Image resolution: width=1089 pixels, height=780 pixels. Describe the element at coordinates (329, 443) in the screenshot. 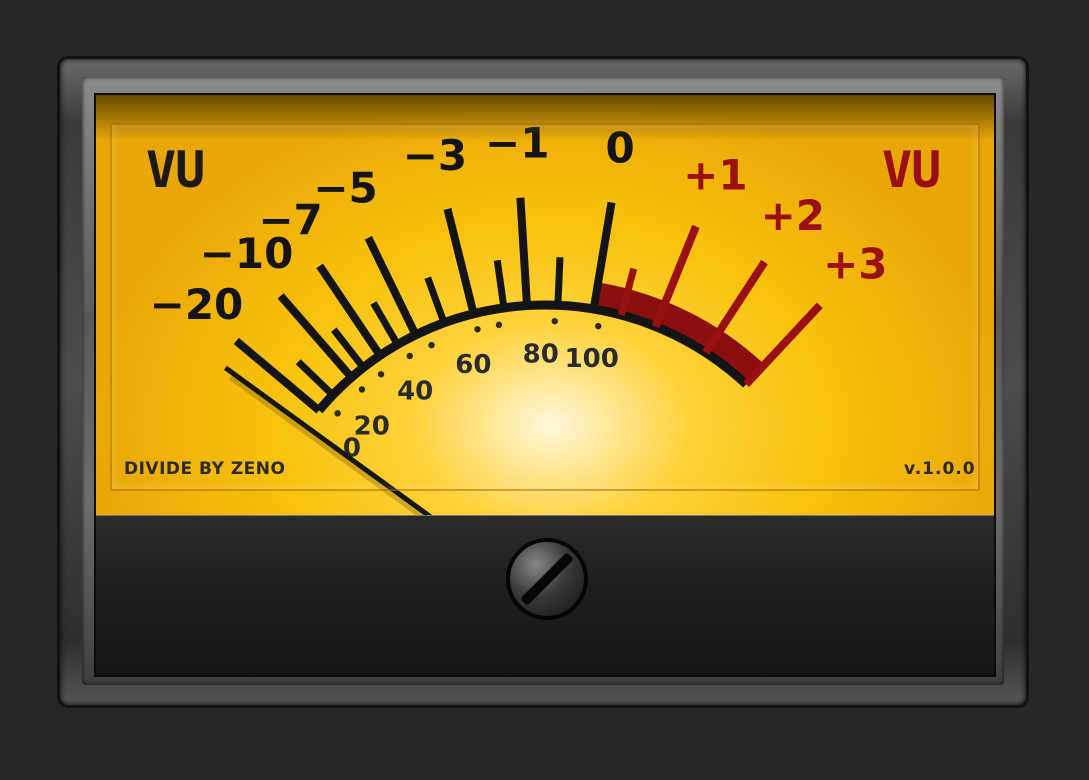

I see `needle-shadow` at that location.